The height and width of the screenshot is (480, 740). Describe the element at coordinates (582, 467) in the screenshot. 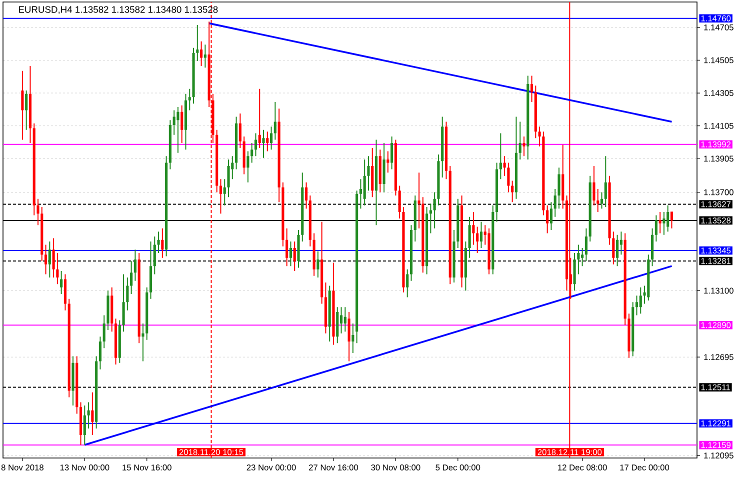

I see `x-tick-label: 12 Dec 08:00` at that location.